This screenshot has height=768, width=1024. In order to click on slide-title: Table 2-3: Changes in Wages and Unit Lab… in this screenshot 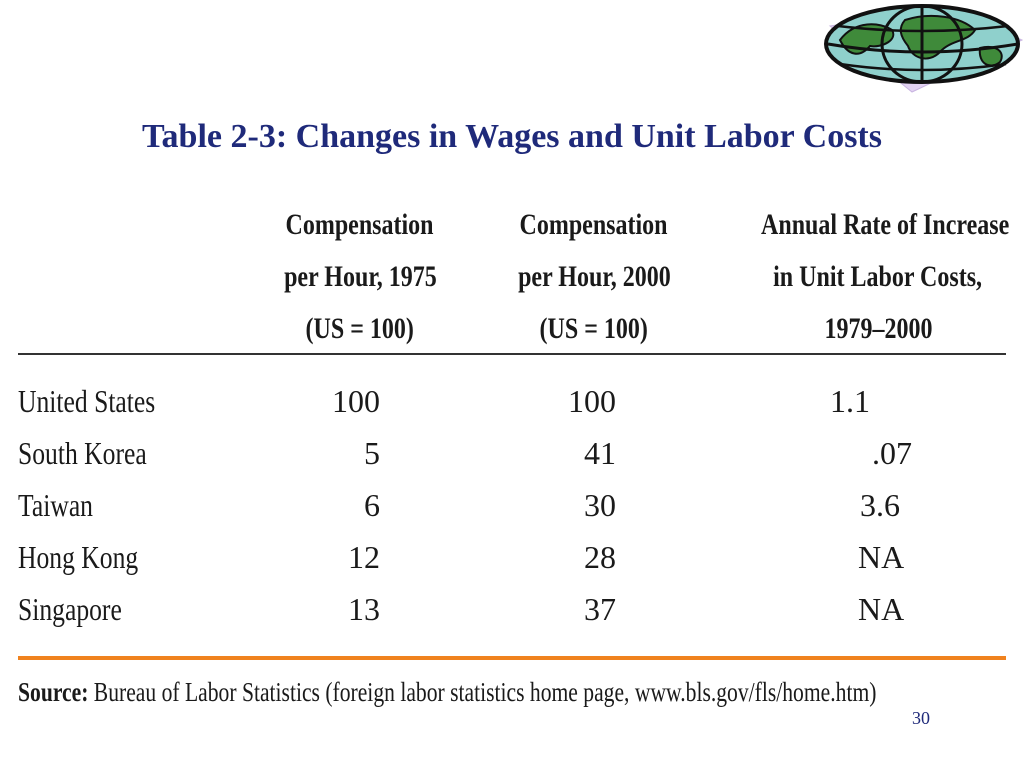, I will do `click(512, 136)`.